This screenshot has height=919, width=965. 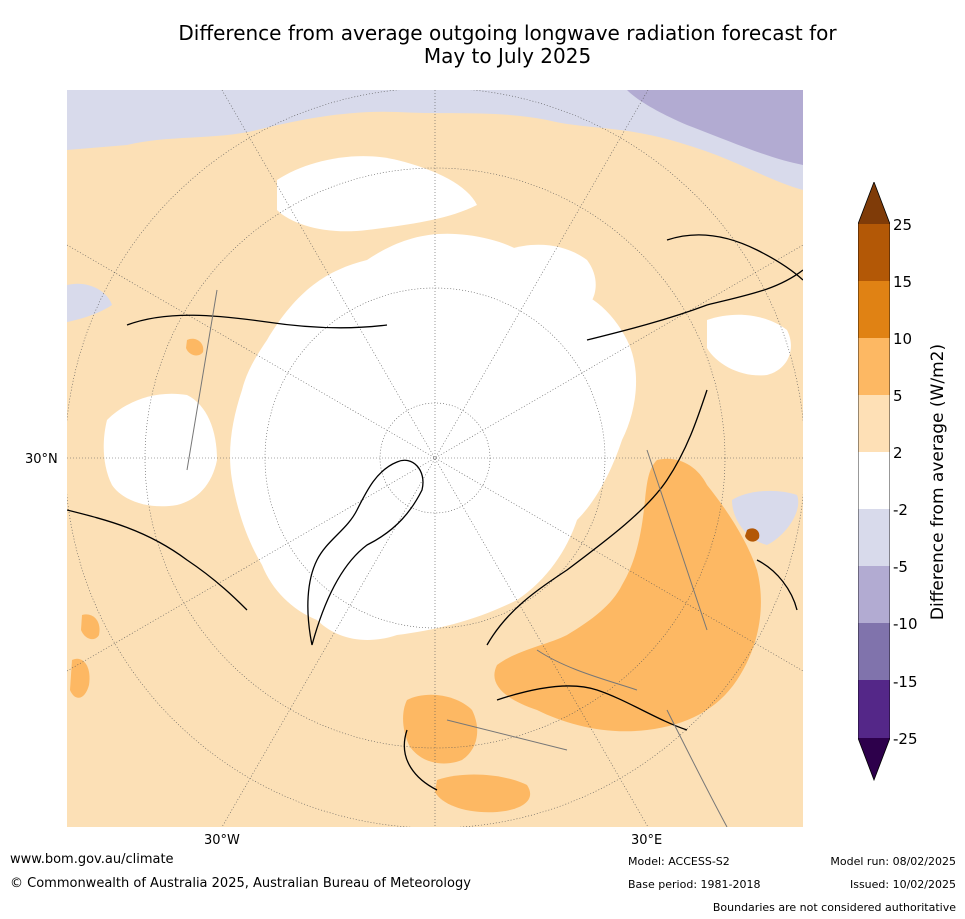 I want to click on footer-model-run: Model run: 08/02/2025, so click(x=893, y=861).